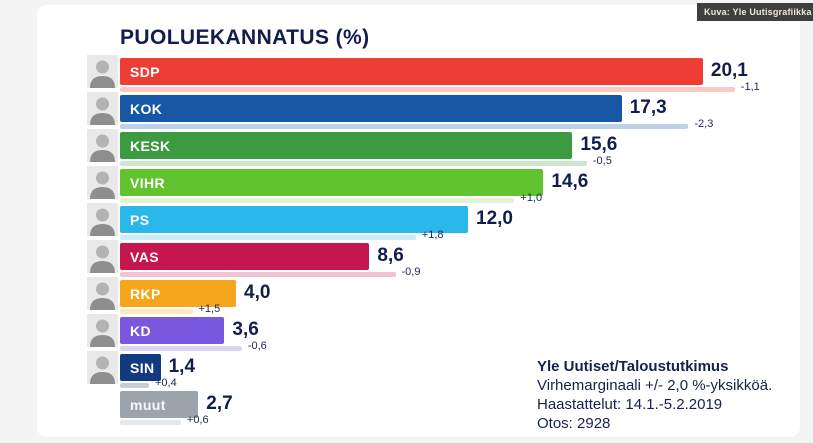 The width and height of the screenshot is (813, 443). Describe the element at coordinates (346, 145) in the screenshot. I see `party-bar: KESK` at that location.